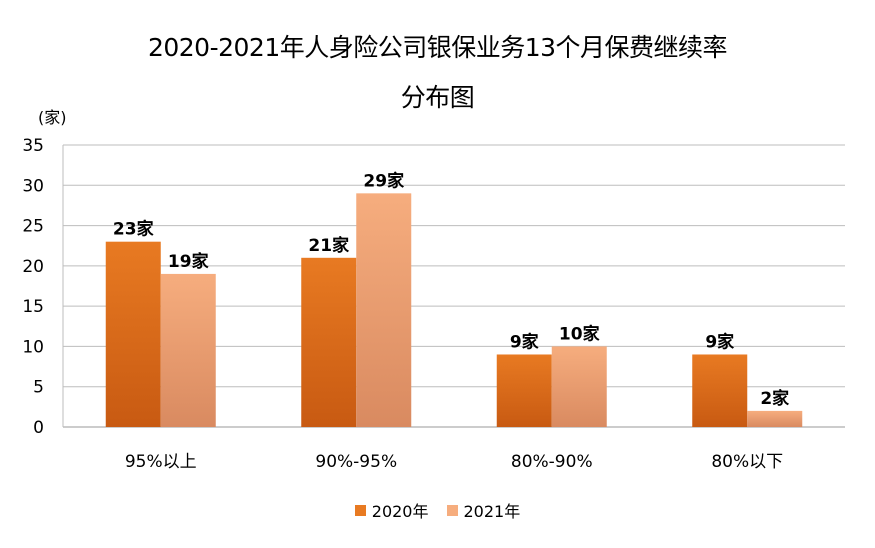  I want to click on x-tick-label: 80%以下, so click(747, 462).